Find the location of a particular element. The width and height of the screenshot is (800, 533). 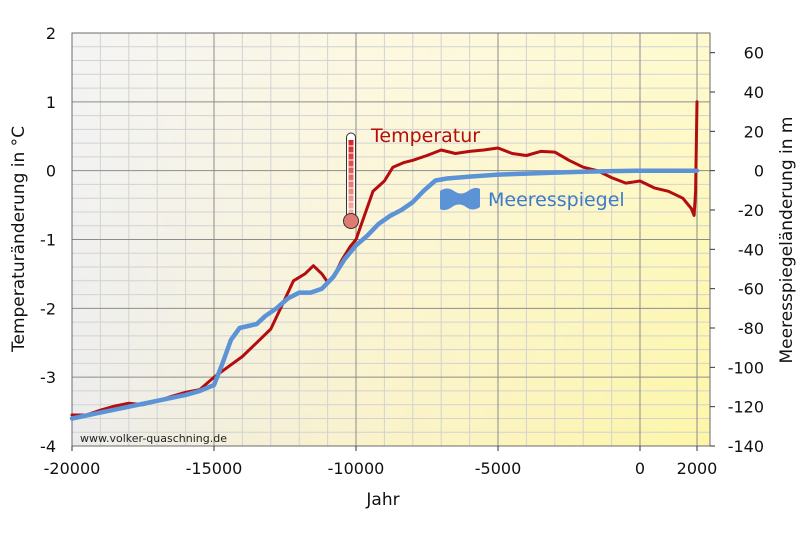

left-y-tick-label: -4 is located at coordinates (48, 446).